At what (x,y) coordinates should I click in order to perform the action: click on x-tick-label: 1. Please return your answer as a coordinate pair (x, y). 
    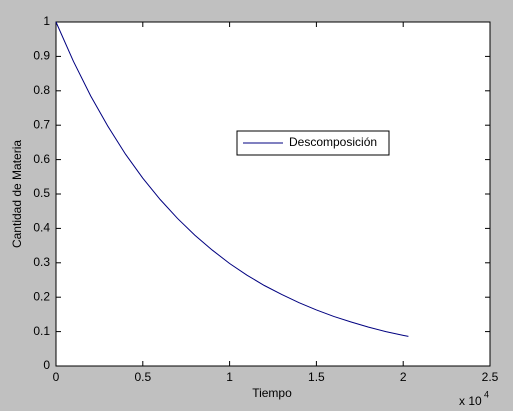
    Looking at the image, I should click on (229, 377).